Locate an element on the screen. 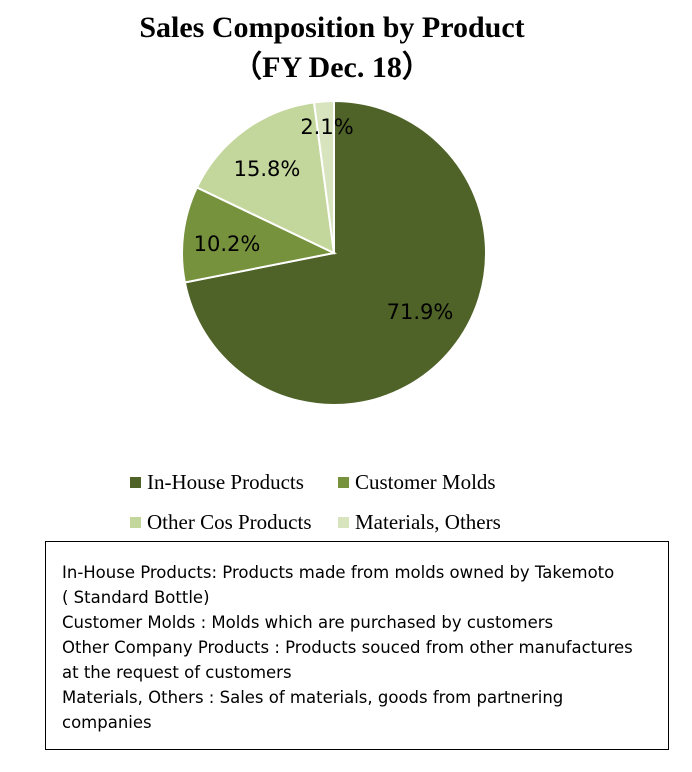  chart-title: Sales Composition by Product is located at coordinates (332, 27).